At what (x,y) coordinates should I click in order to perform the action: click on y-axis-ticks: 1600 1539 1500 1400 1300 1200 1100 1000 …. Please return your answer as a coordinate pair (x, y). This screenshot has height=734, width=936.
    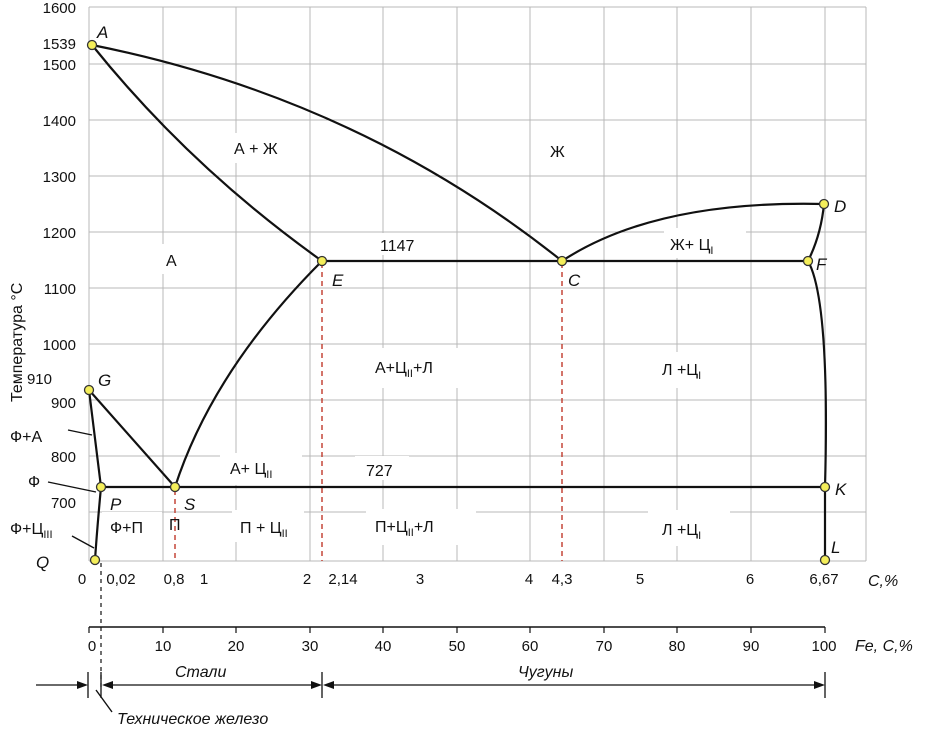
    Looking at the image, I should click on (51, 256).